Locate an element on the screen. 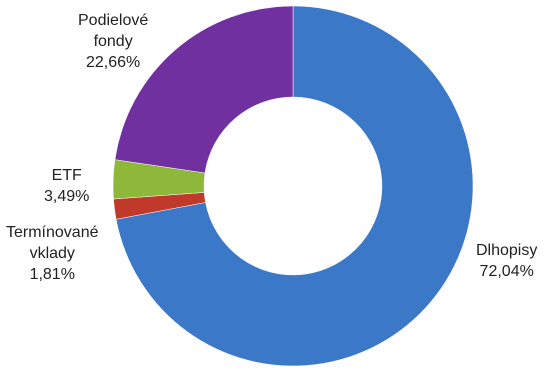 Image resolution: width=545 pixels, height=370 pixels. label-terminovane-vklady-name-2: vklady is located at coordinates (52, 253).